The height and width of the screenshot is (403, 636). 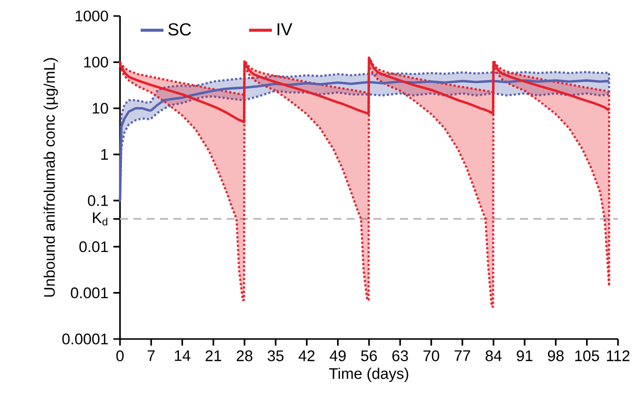 What do you see at coordinates (587, 356) in the screenshot?
I see `x-tick-label: 105` at bounding box center [587, 356].